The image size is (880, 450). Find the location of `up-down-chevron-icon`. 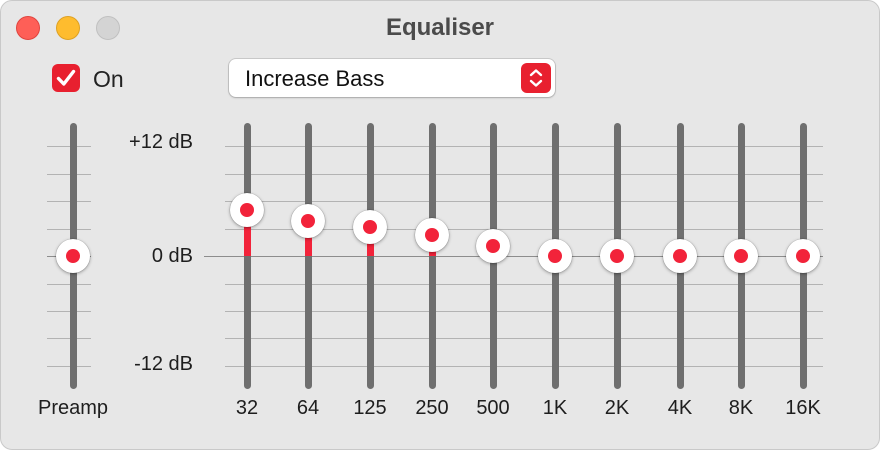

up-down-chevron-icon is located at coordinates (536, 78).